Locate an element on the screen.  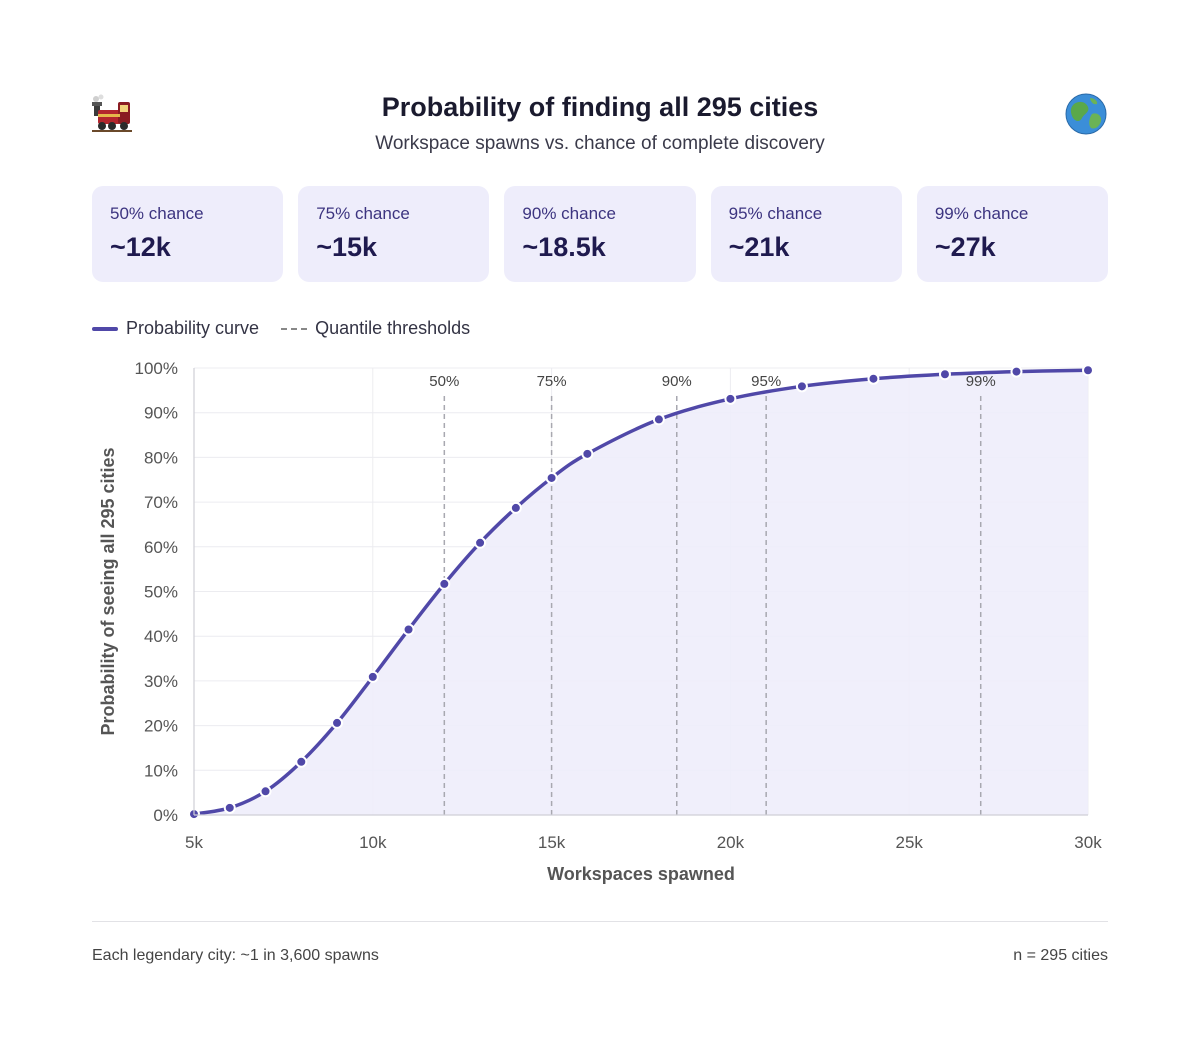
card-value: ~21k is located at coordinates (759, 247).